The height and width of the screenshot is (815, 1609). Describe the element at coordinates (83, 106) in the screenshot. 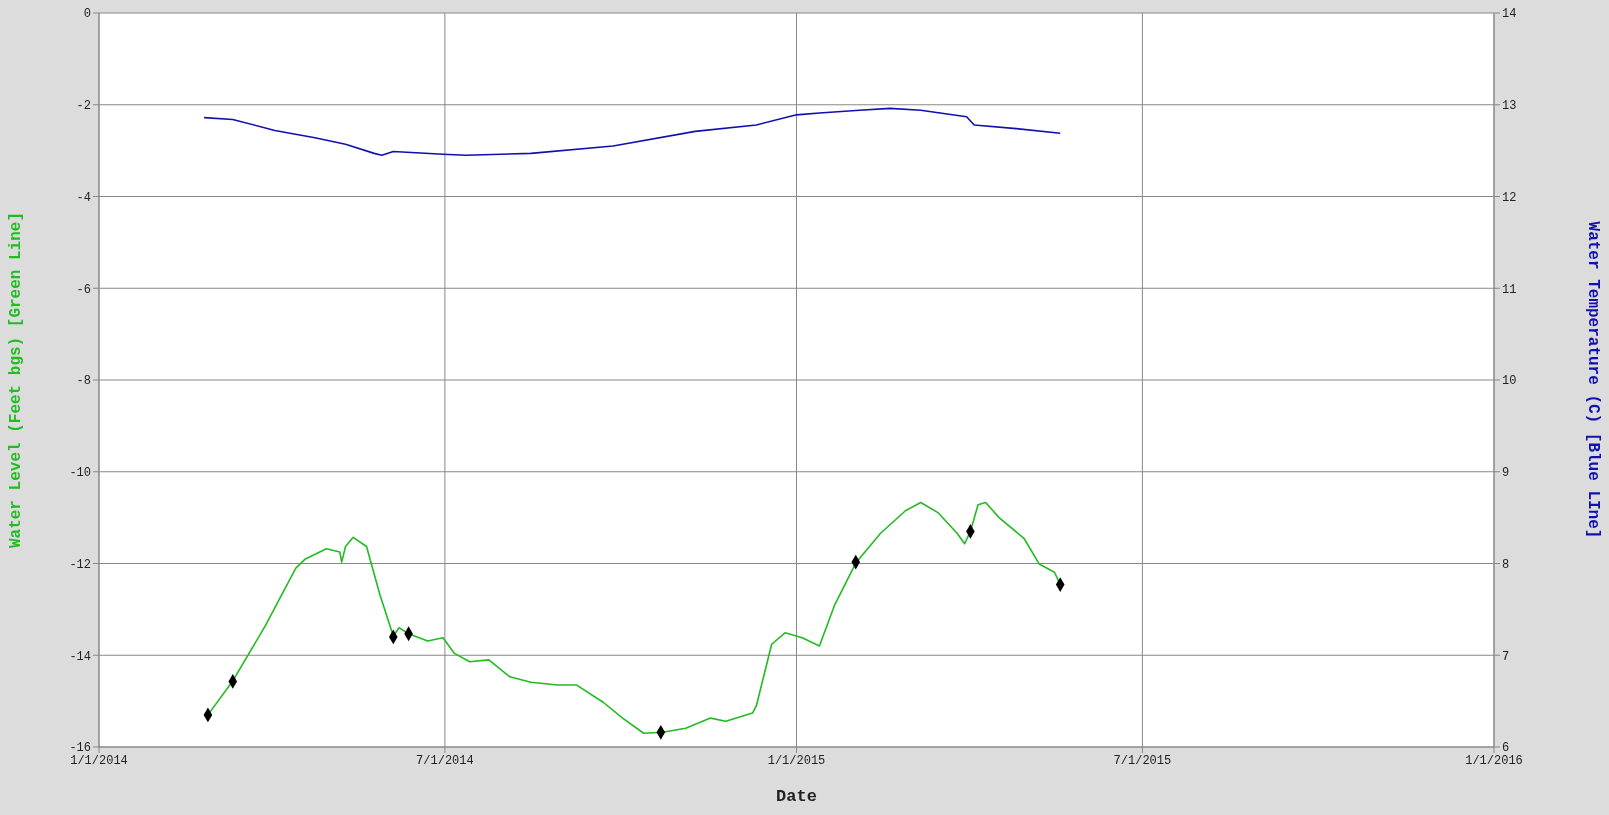

I see `y-tick-label: -2` at that location.